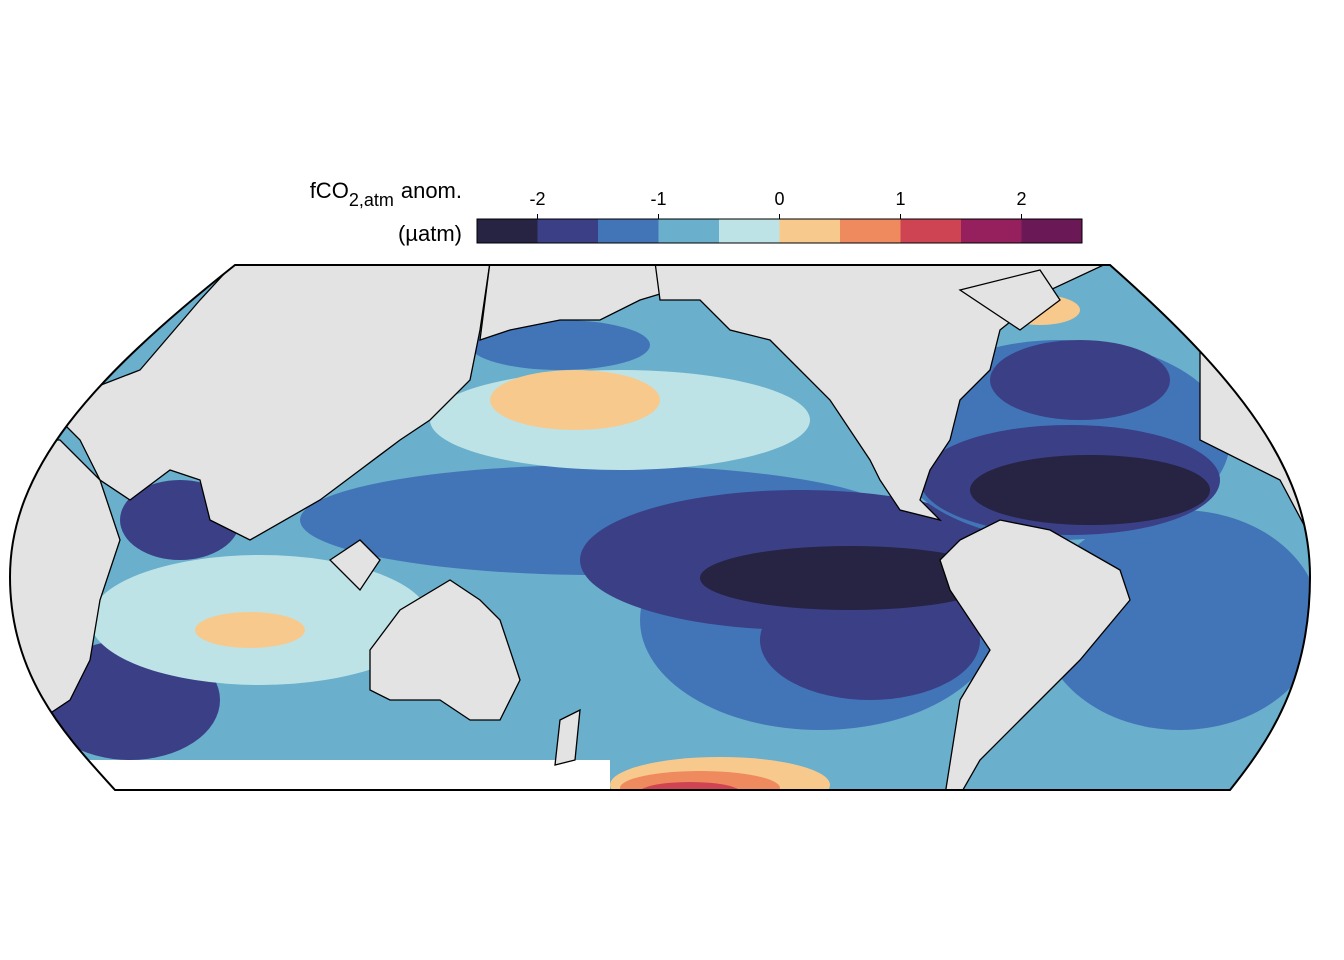 This screenshot has height=960, width=1344. I want to click on colorbar: -2 -1 0 1 2, so click(779, 216).